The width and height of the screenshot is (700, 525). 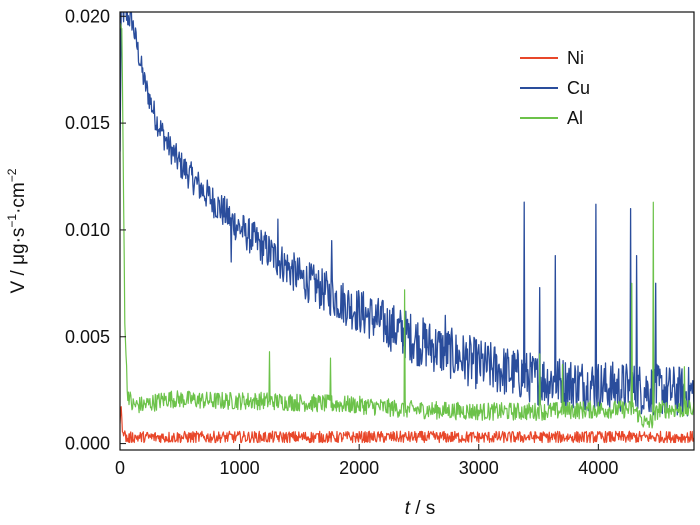 What do you see at coordinates (87, 337) in the screenshot?
I see `y-tick-label: 0.005` at bounding box center [87, 337].